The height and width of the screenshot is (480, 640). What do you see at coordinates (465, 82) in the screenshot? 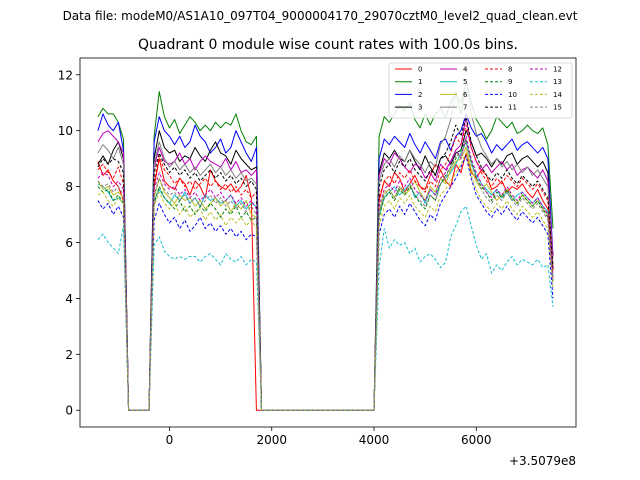
I see `legend-label-5: 5` at bounding box center [465, 82].